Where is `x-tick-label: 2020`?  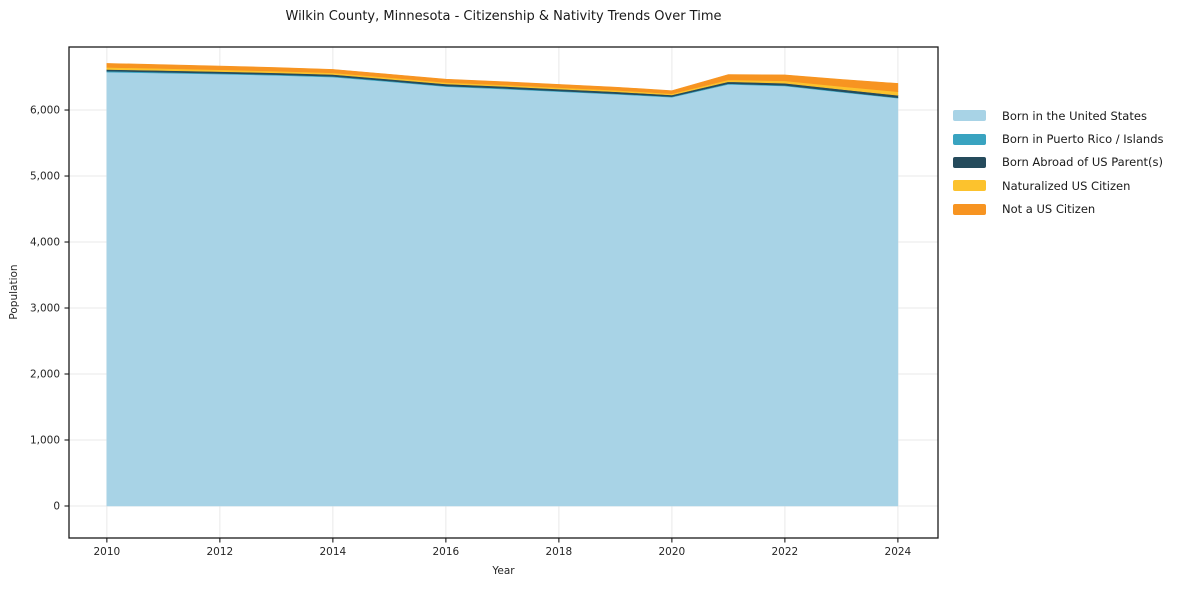 x-tick-label: 2020 is located at coordinates (672, 552).